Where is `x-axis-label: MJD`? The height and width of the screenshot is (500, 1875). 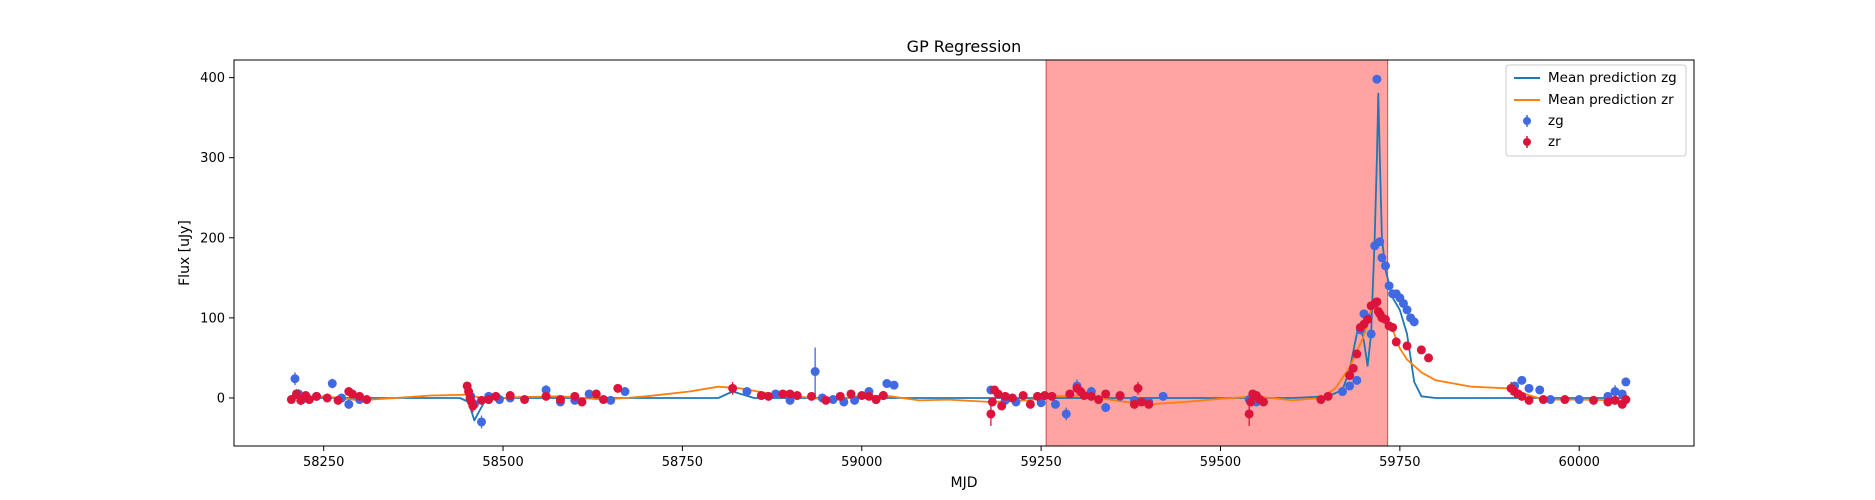
x-axis-label: MJD is located at coordinates (964, 483).